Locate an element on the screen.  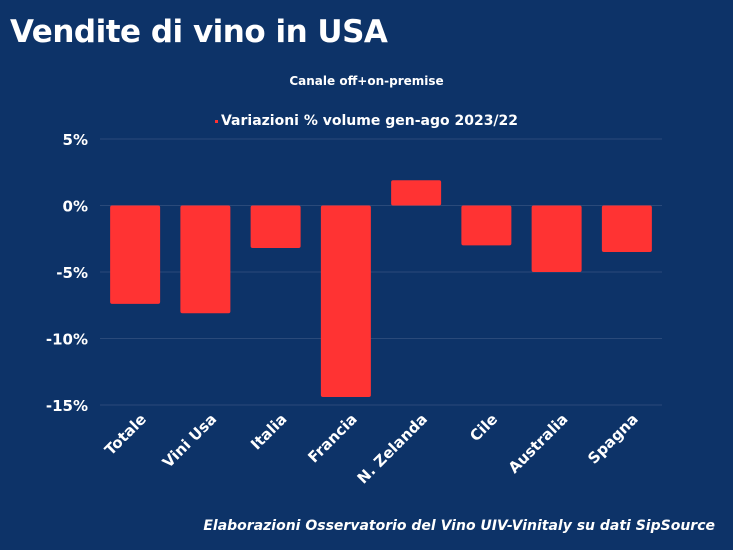
y-tick-label: -5% is located at coordinates (72, 273).